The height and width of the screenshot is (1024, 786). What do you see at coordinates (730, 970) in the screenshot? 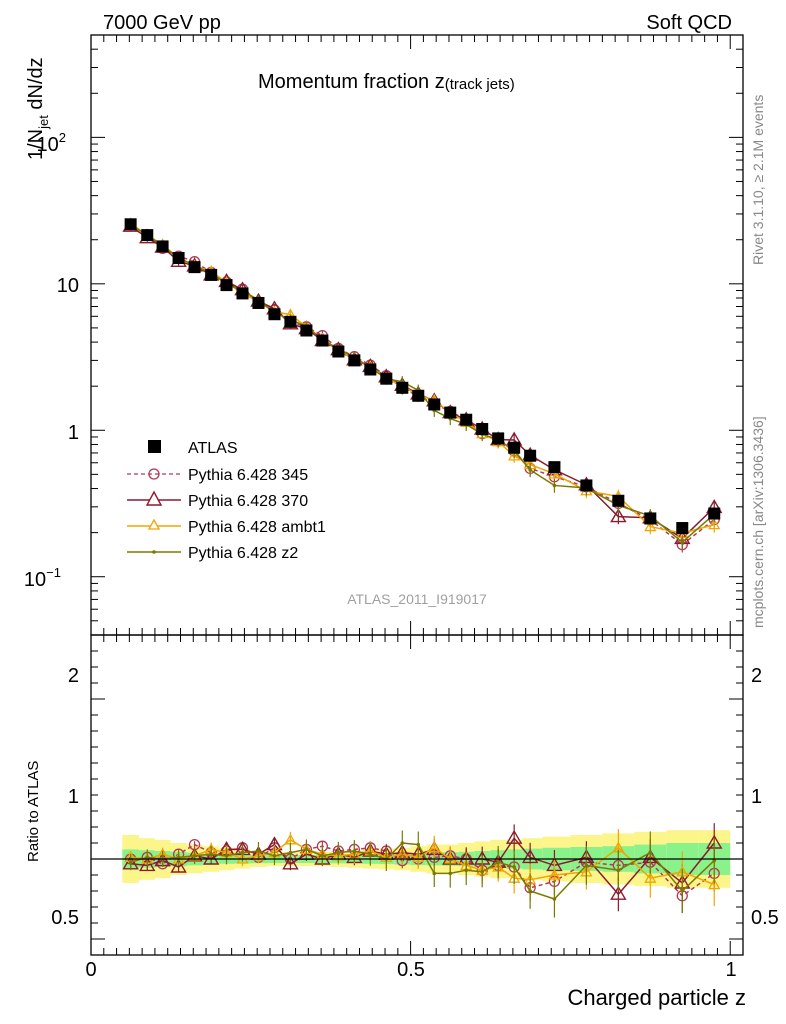
I see `xtick-label-1: 1` at bounding box center [730, 970].